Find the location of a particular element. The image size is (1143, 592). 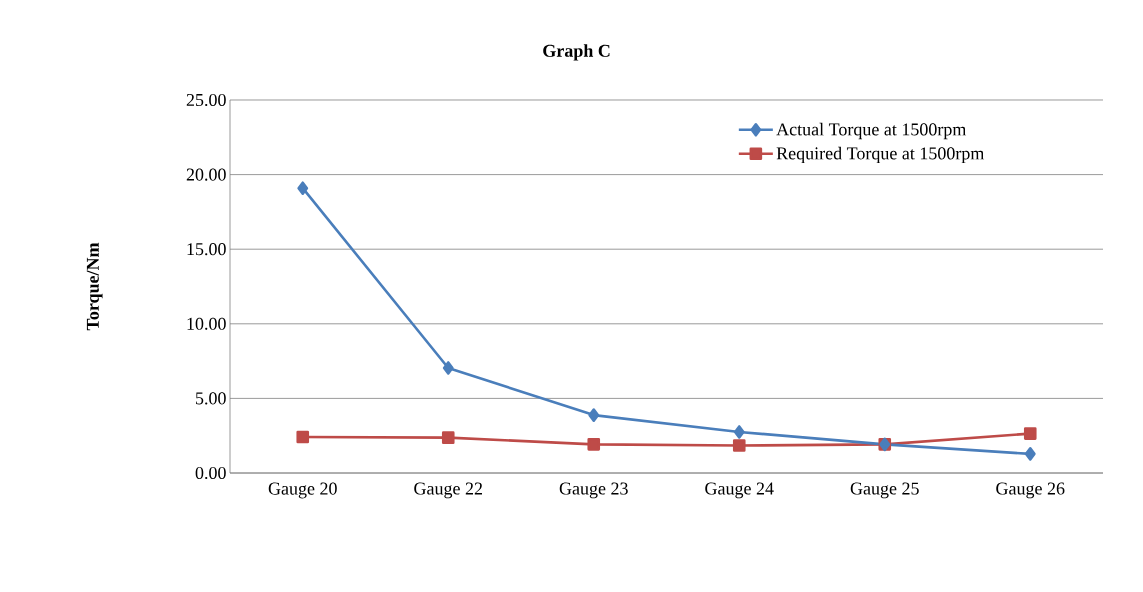

chart-title: Graph C is located at coordinates (576, 52).